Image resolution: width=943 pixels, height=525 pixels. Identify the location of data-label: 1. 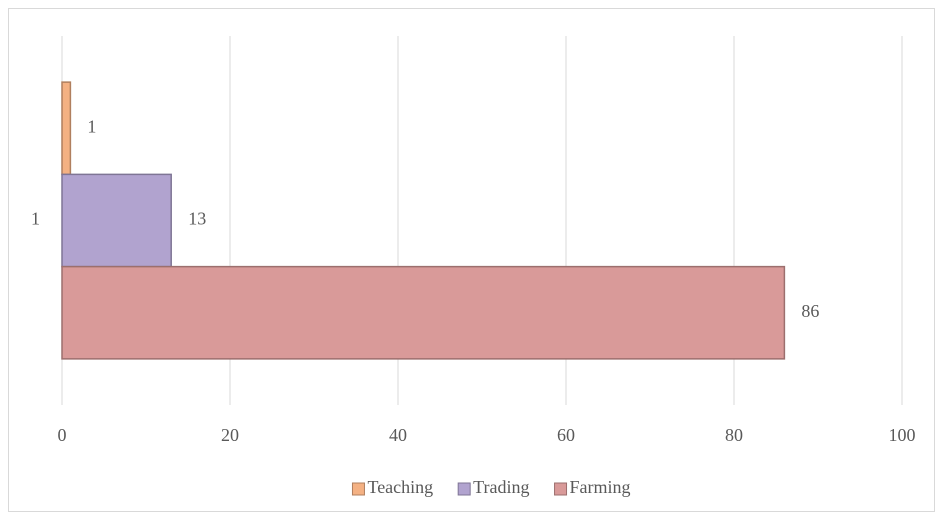
(91, 126).